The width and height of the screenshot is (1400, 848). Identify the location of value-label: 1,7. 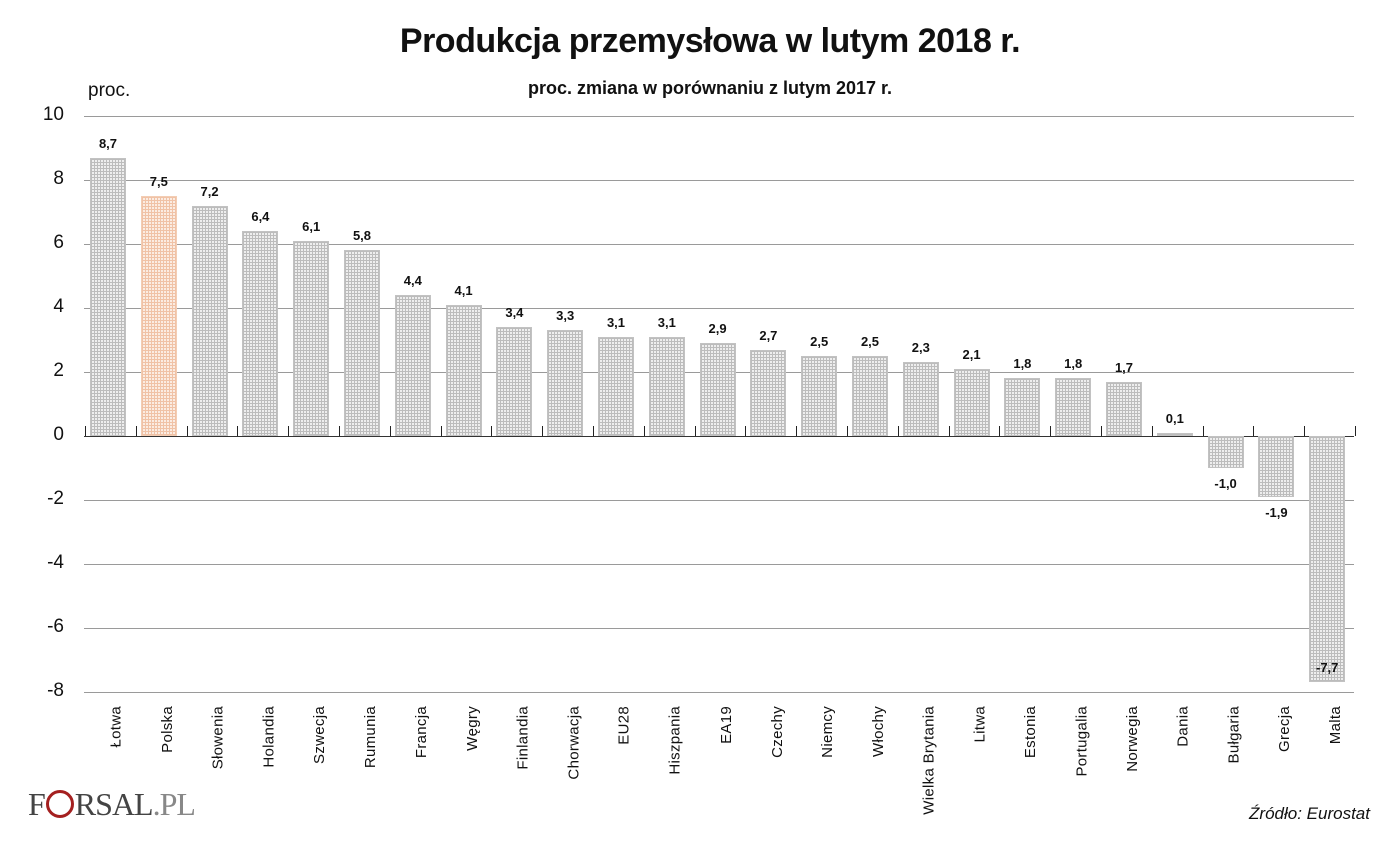
(1124, 367).